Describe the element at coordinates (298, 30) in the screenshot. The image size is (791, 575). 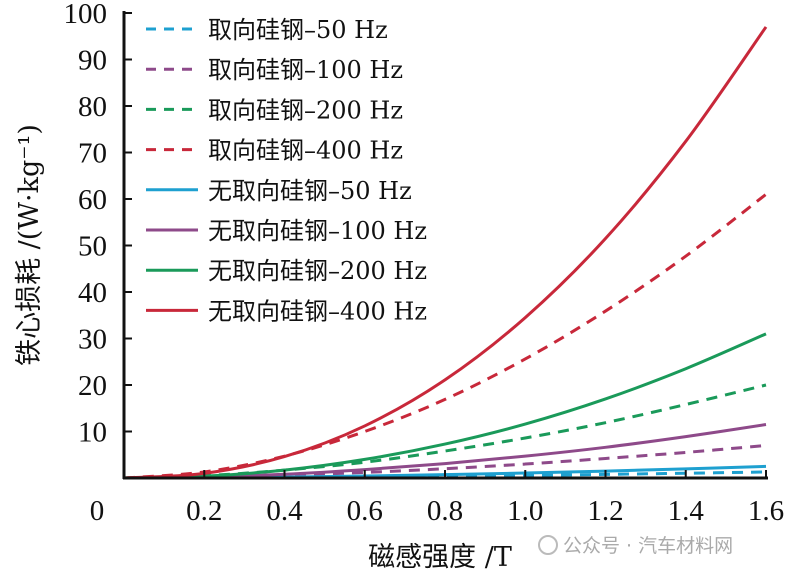
I see `legend-label: 取向硅钢–50 Hz` at that location.